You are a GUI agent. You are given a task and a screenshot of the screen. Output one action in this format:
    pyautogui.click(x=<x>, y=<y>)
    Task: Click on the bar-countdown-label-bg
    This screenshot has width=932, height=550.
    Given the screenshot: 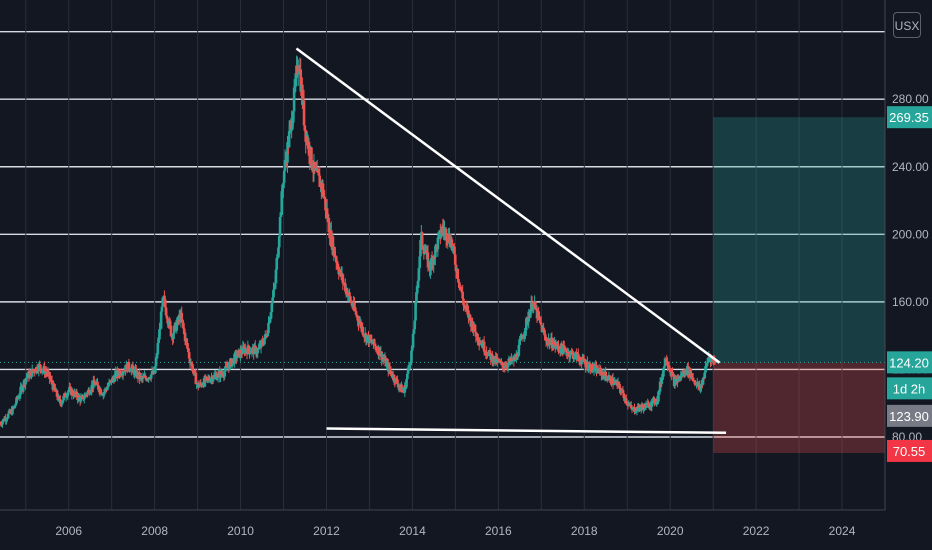 What is the action you would take?
    pyautogui.click(x=909, y=388)
    